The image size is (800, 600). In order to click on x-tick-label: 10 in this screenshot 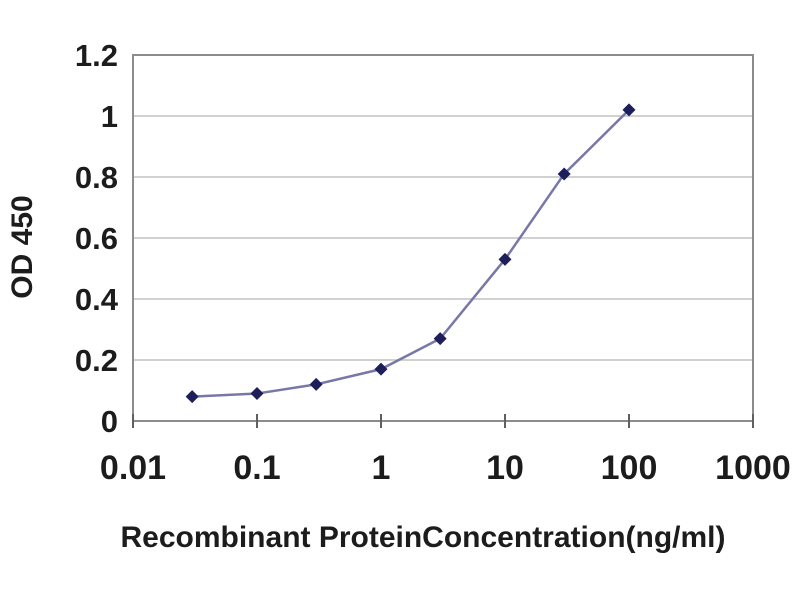, I will do `click(505, 468)`.